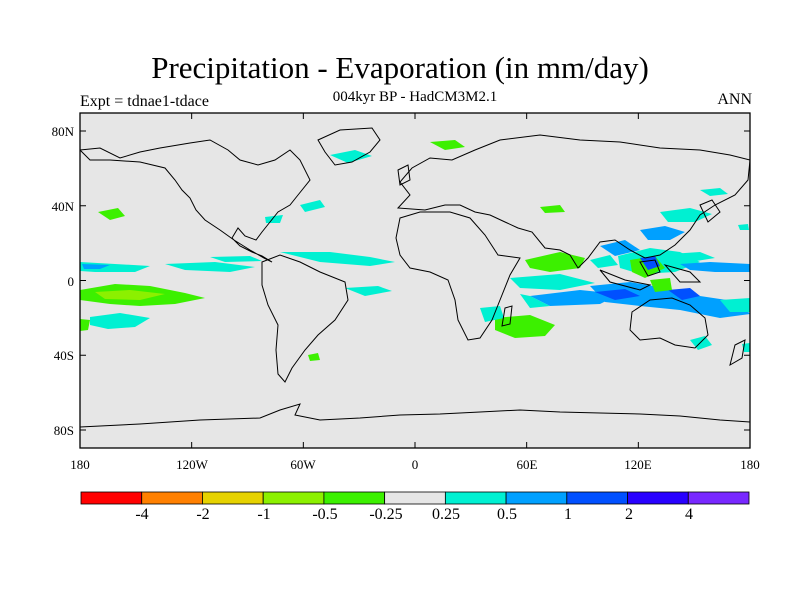 The height and width of the screenshot is (600, 800). What do you see at coordinates (734, 99) in the screenshot?
I see `season-label: ANN` at bounding box center [734, 99].